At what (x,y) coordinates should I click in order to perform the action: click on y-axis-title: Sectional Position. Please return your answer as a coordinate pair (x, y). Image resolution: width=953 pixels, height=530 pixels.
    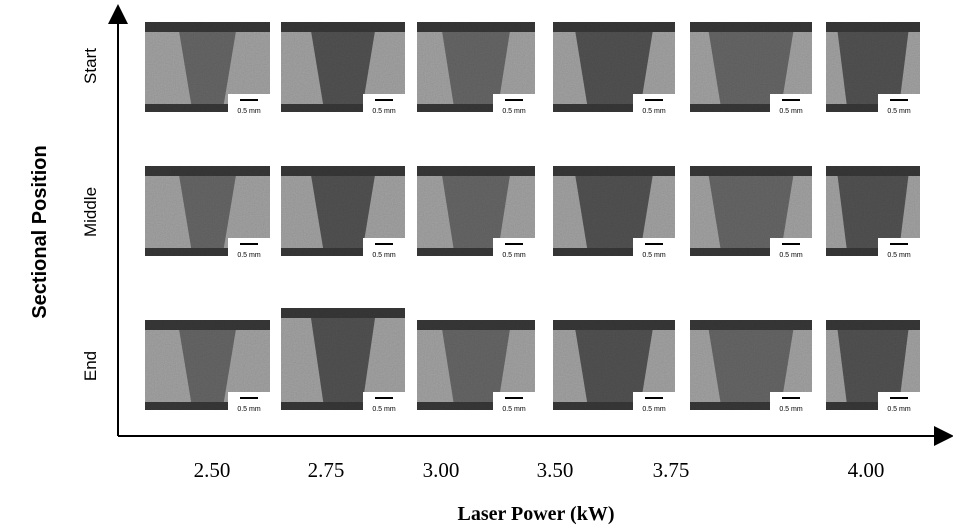
    Looking at the image, I should click on (40, 231).